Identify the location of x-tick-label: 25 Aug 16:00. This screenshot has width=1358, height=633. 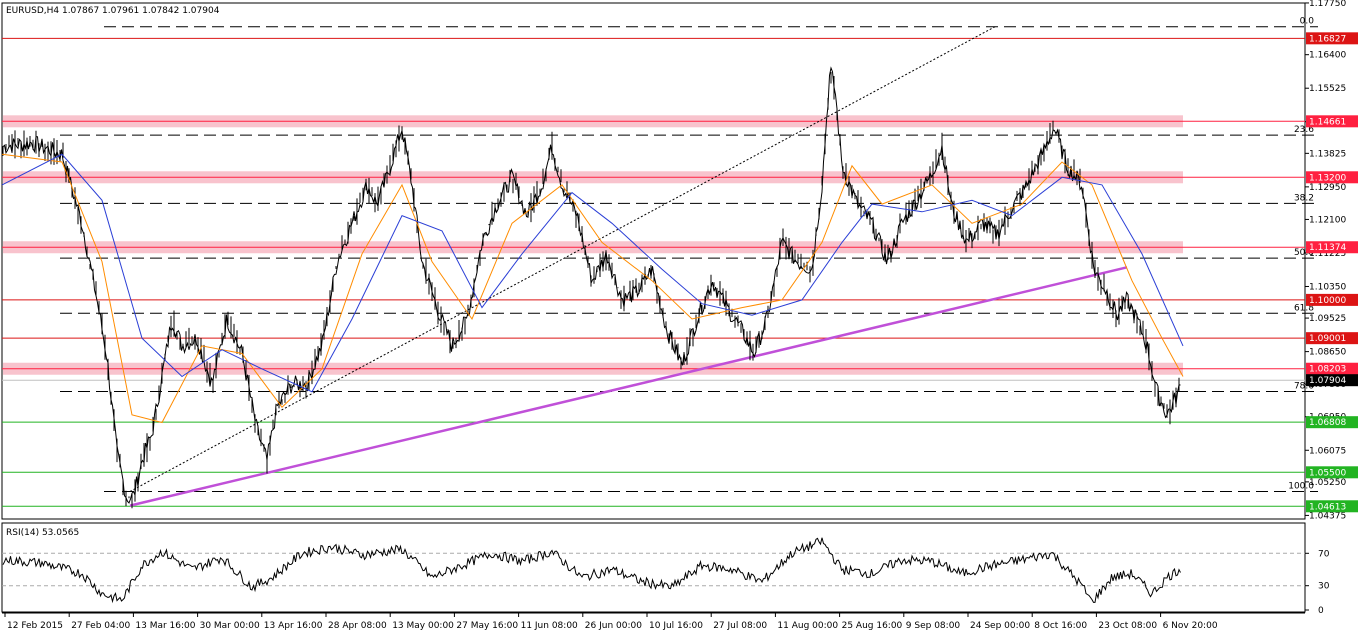
(872, 626).